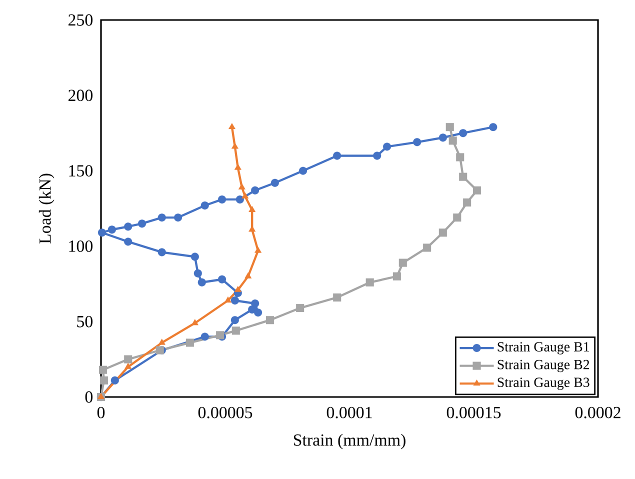 The image size is (635, 479). I want to click on x-axis-title: Strain (mm/mm), so click(350, 442).